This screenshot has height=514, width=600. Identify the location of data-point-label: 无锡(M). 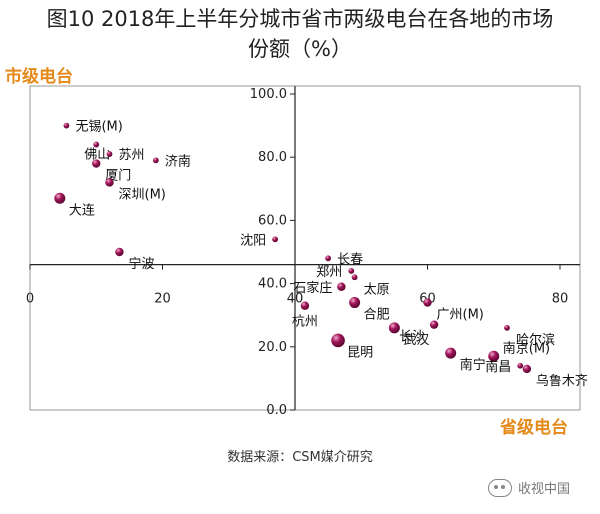
(98, 127).